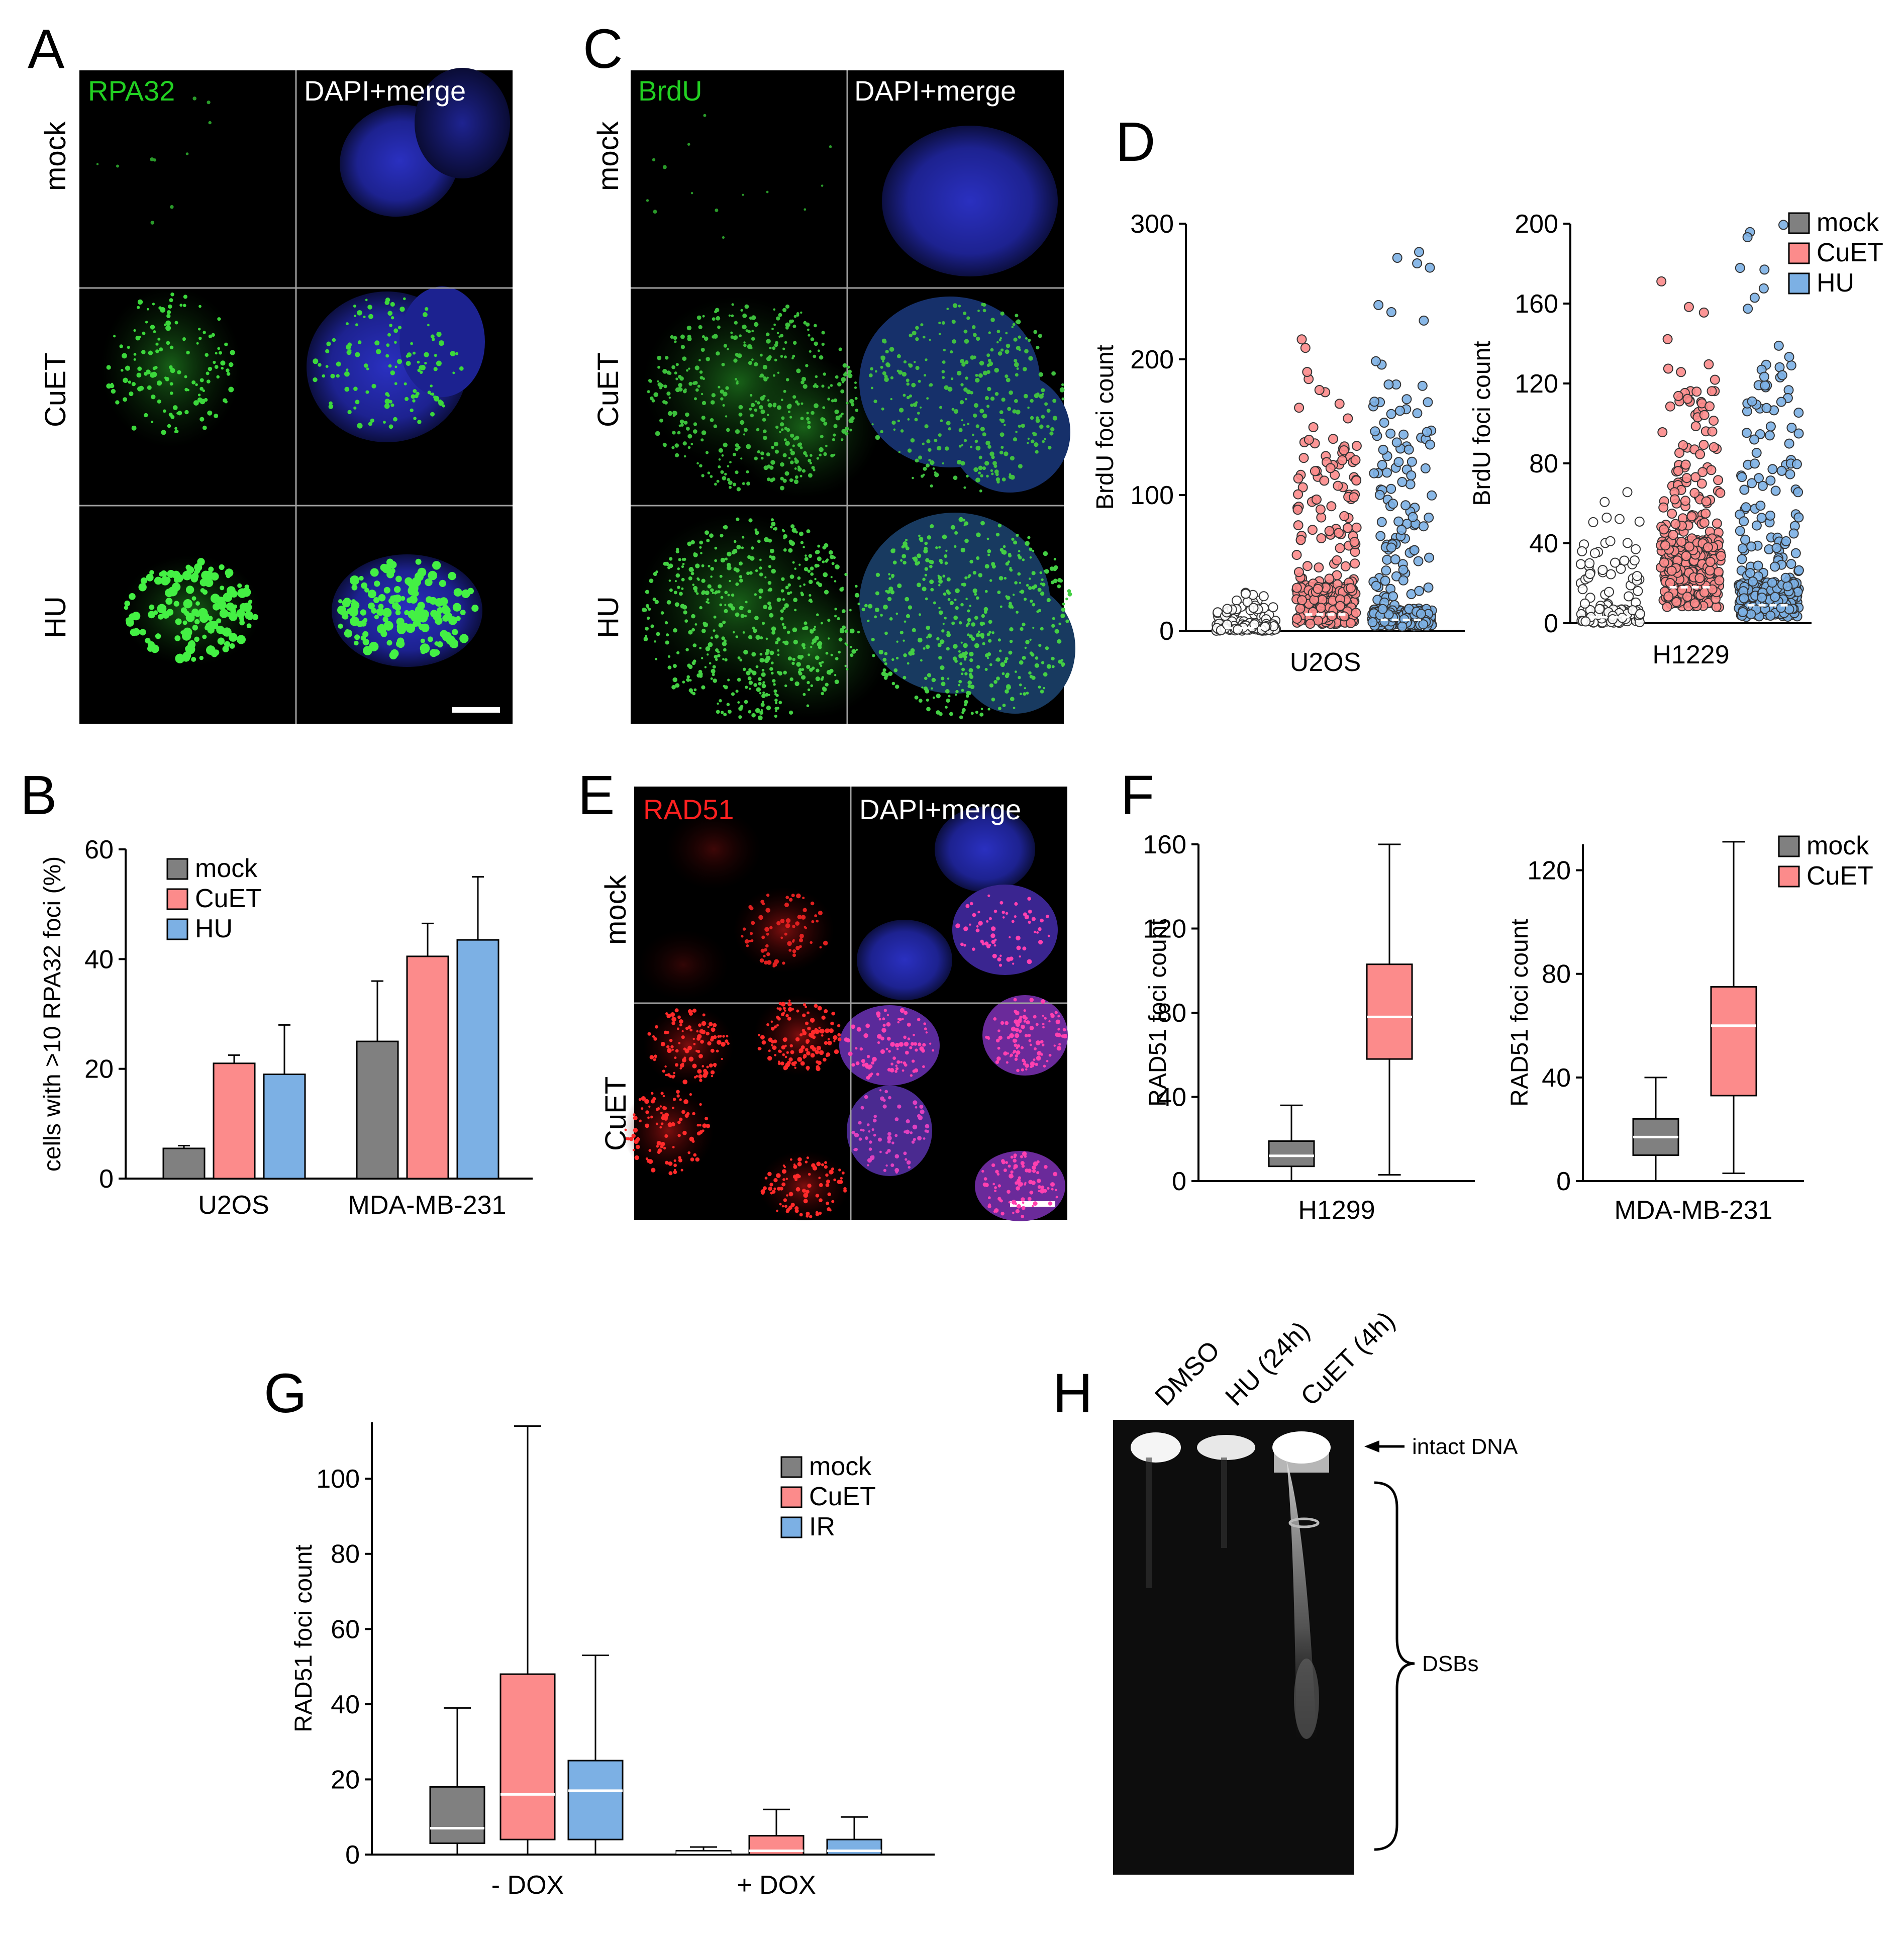  I want to click on y-tick-label: 40, so click(99, 960).